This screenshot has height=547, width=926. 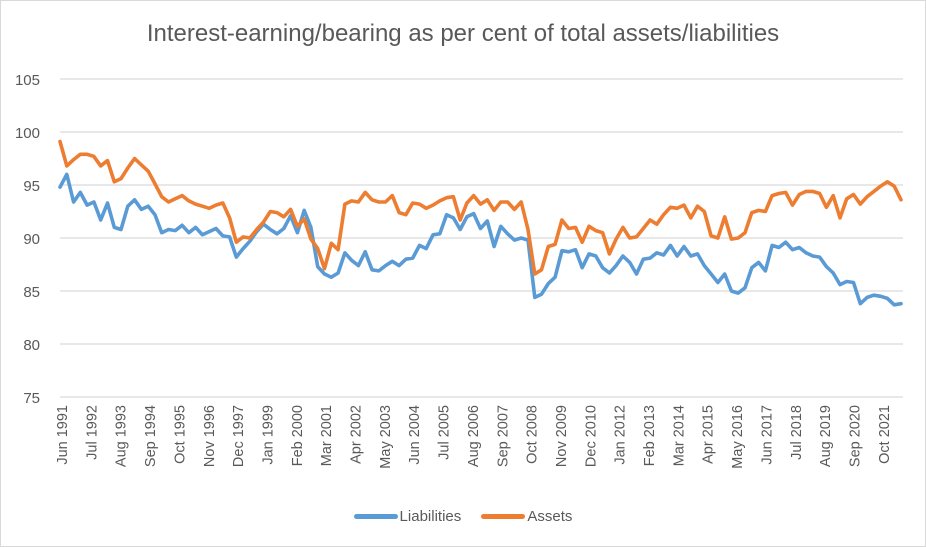 I want to click on y-axis-ticks: 75 80 85 90 95 100 105, so click(x=27, y=239).